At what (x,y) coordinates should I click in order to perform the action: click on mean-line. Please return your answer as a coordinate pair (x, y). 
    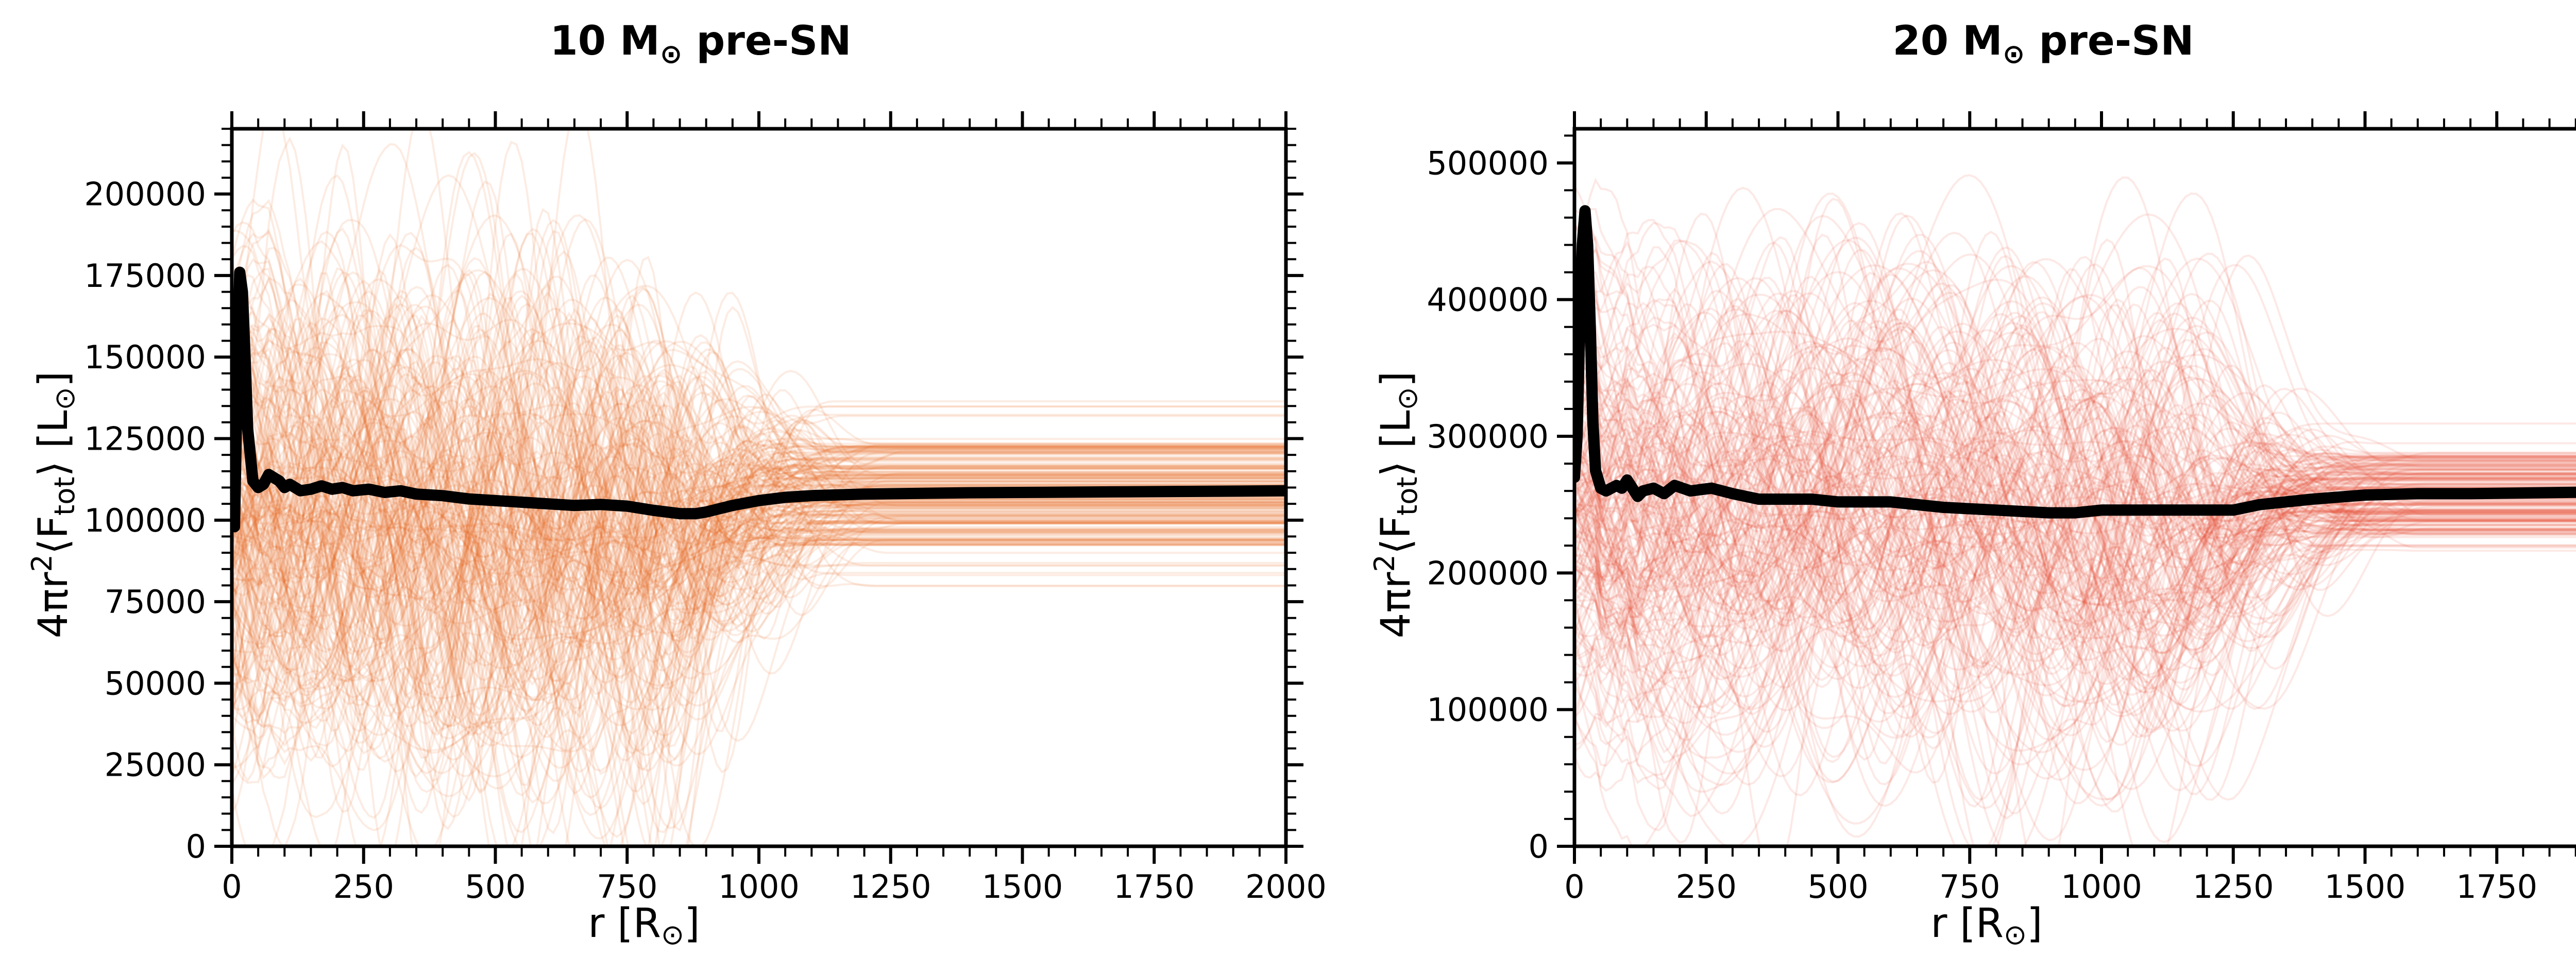
    Looking at the image, I should click on (759, 400).